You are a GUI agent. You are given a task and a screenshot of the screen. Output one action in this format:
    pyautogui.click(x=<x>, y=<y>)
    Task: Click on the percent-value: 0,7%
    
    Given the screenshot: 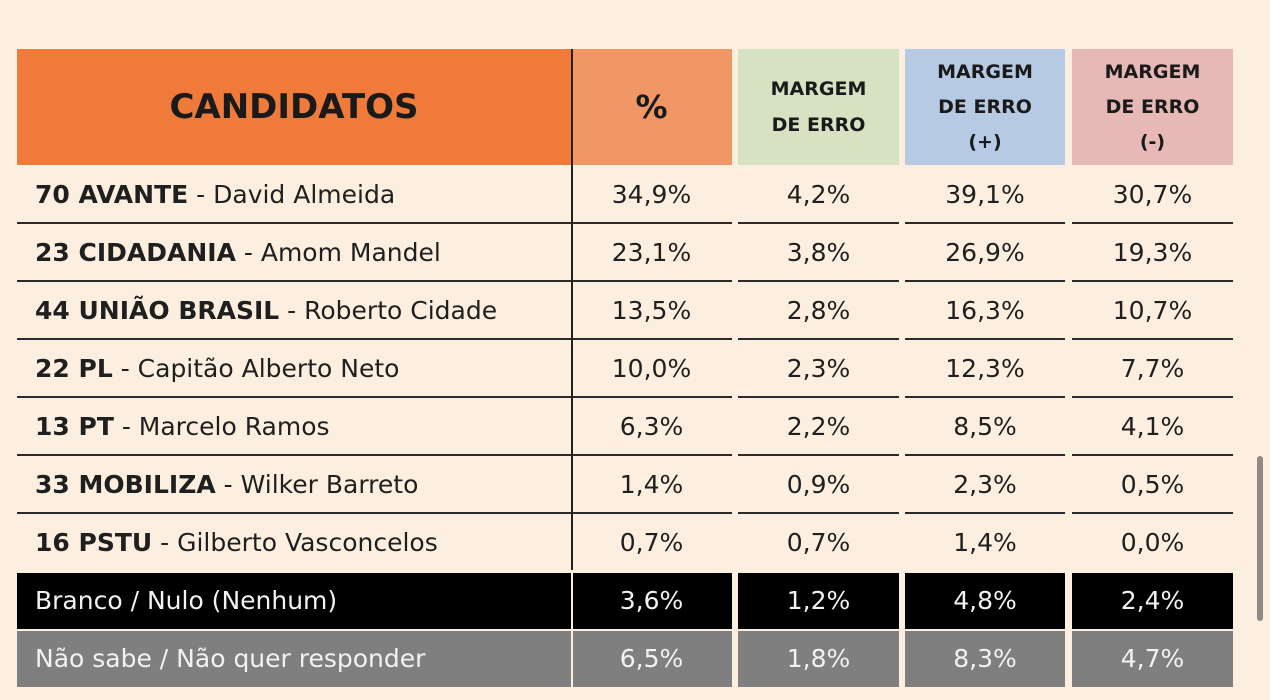 What is the action you would take?
    pyautogui.click(x=651, y=542)
    